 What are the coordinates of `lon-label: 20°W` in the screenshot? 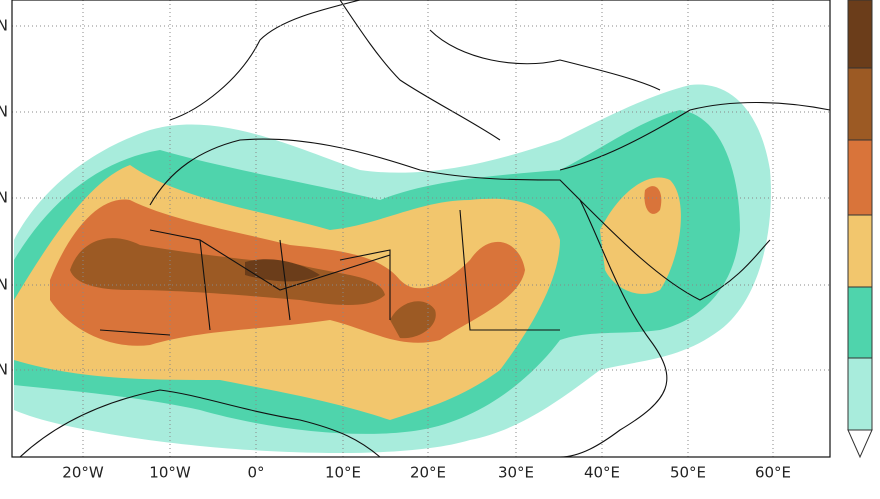 It's located at (83, 473).